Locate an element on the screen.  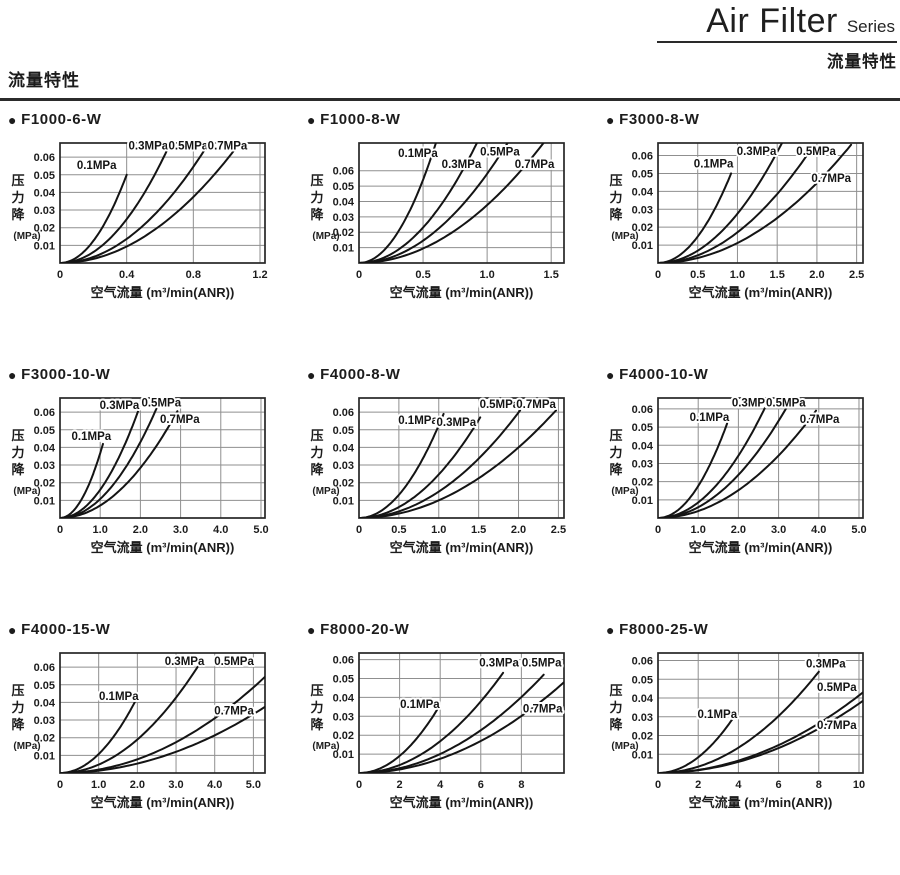
svg-text: 4 is located at coordinates (738, 785).